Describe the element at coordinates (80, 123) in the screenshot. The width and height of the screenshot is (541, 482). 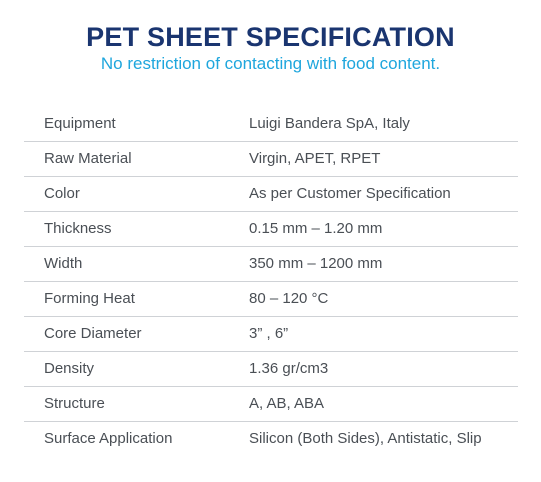
I see `spec-label: Equipment` at that location.